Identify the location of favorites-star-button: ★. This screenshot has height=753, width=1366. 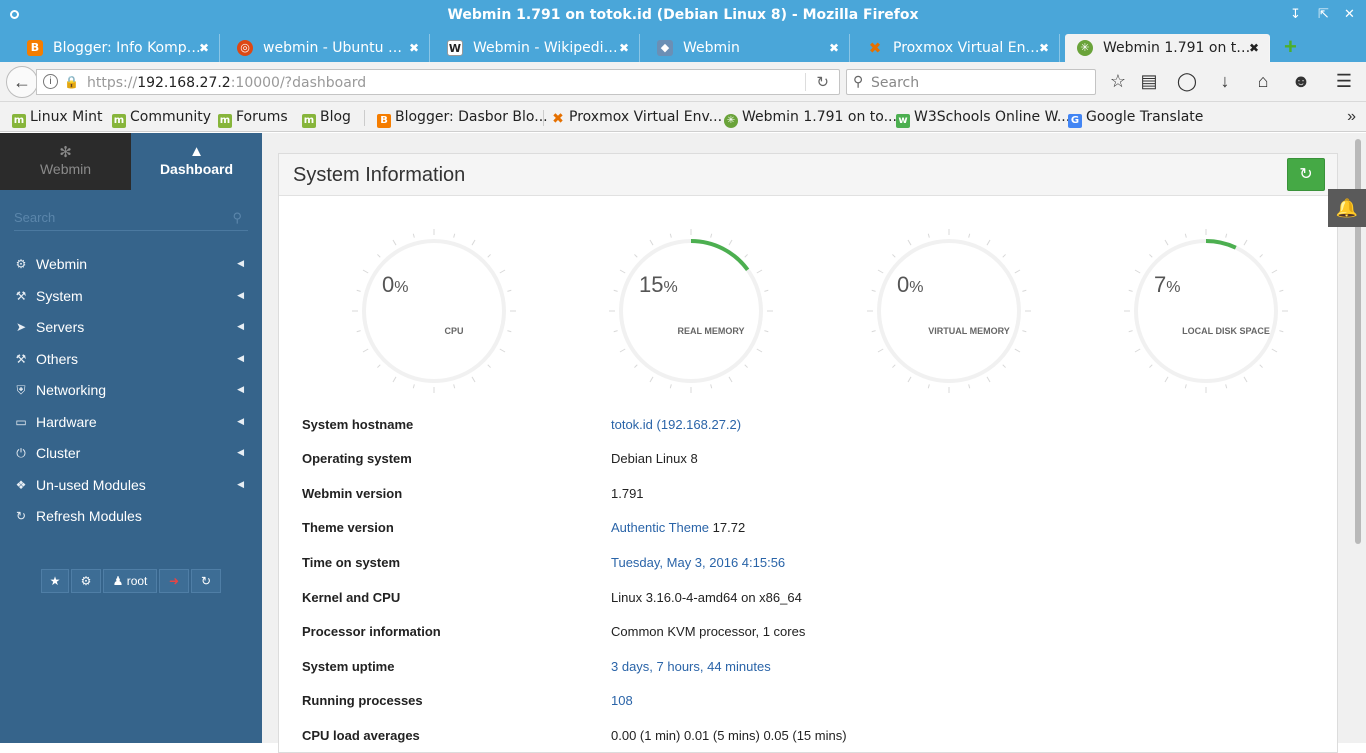
(55, 581).